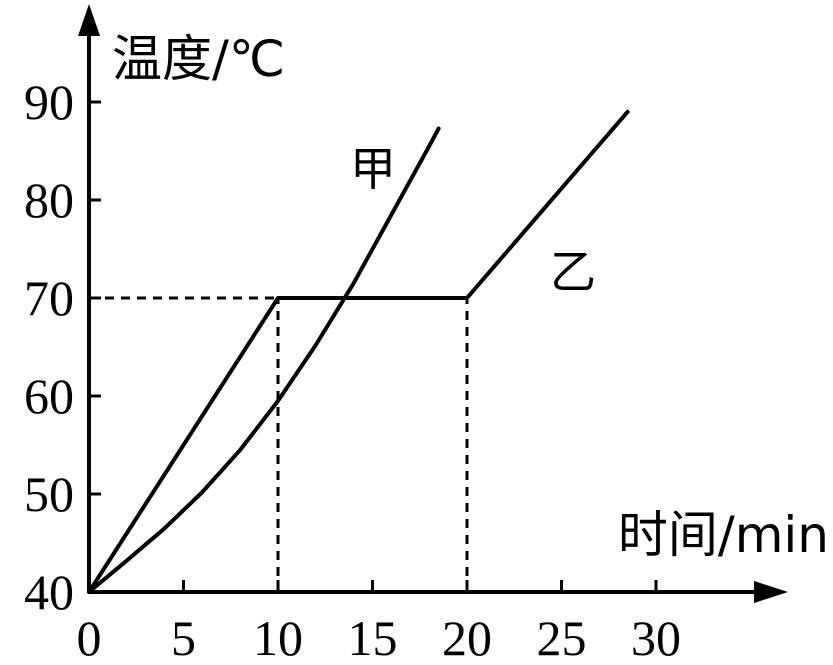  Describe the element at coordinates (573, 272) in the screenshot. I see `series-label-yi: 乙` at that location.